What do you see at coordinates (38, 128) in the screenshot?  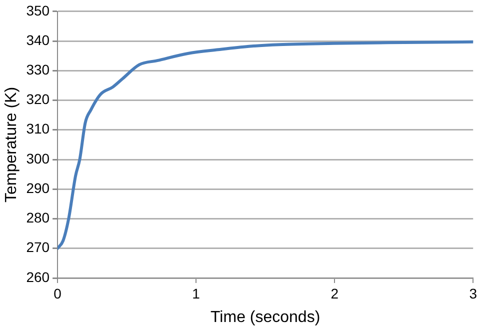 I see `y-tick-label: 310` at bounding box center [38, 128].